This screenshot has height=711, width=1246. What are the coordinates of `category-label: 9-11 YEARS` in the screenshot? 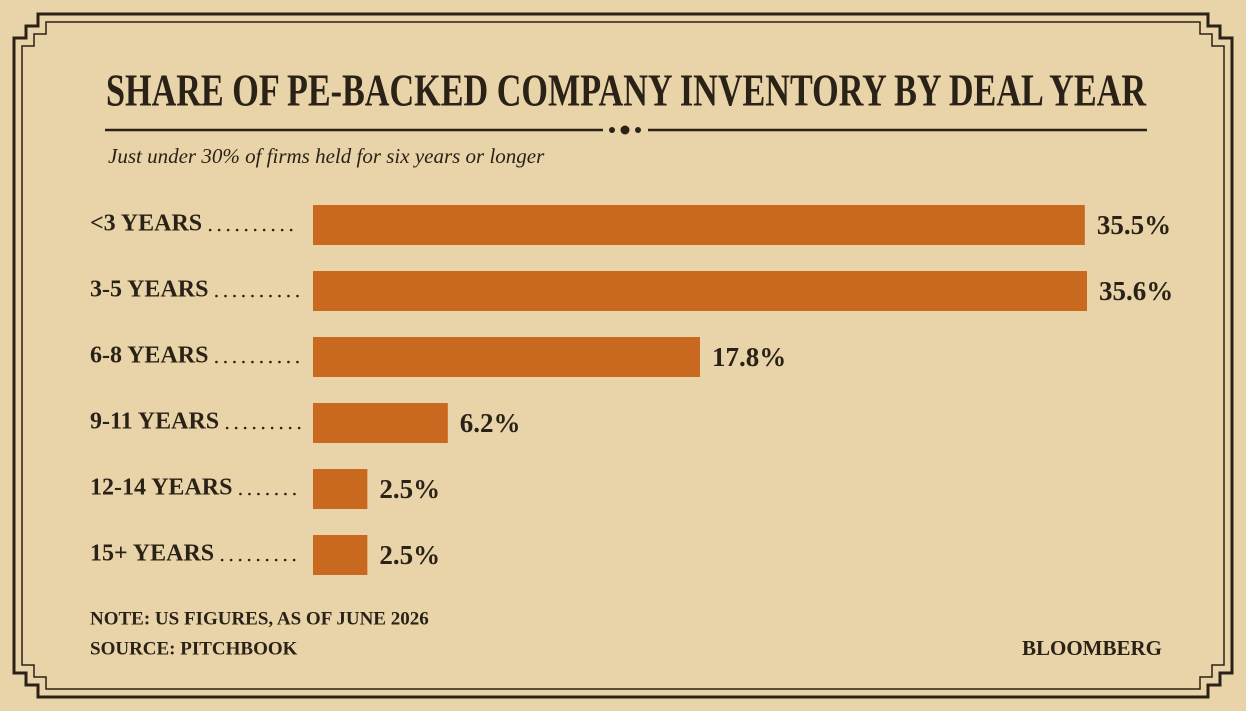 It's located at (154, 422).